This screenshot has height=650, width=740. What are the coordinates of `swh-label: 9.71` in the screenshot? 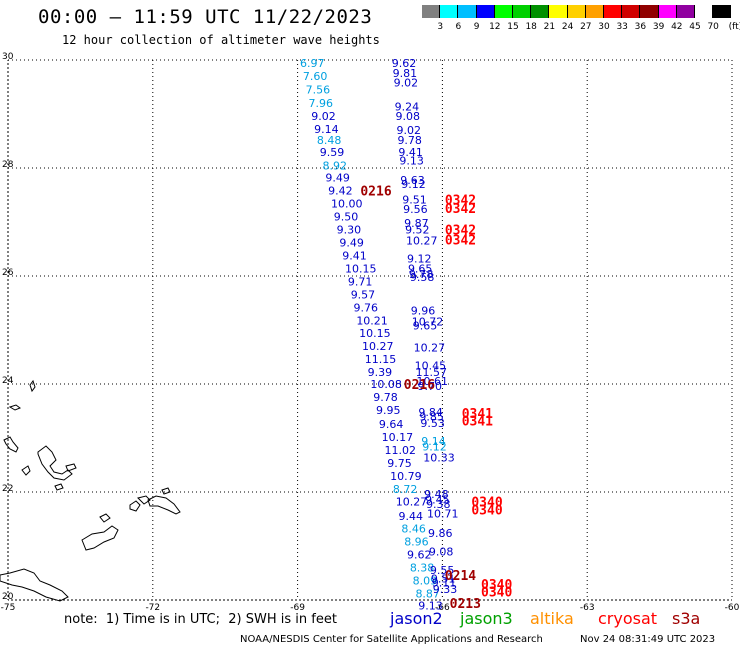 It's located at (360, 281).